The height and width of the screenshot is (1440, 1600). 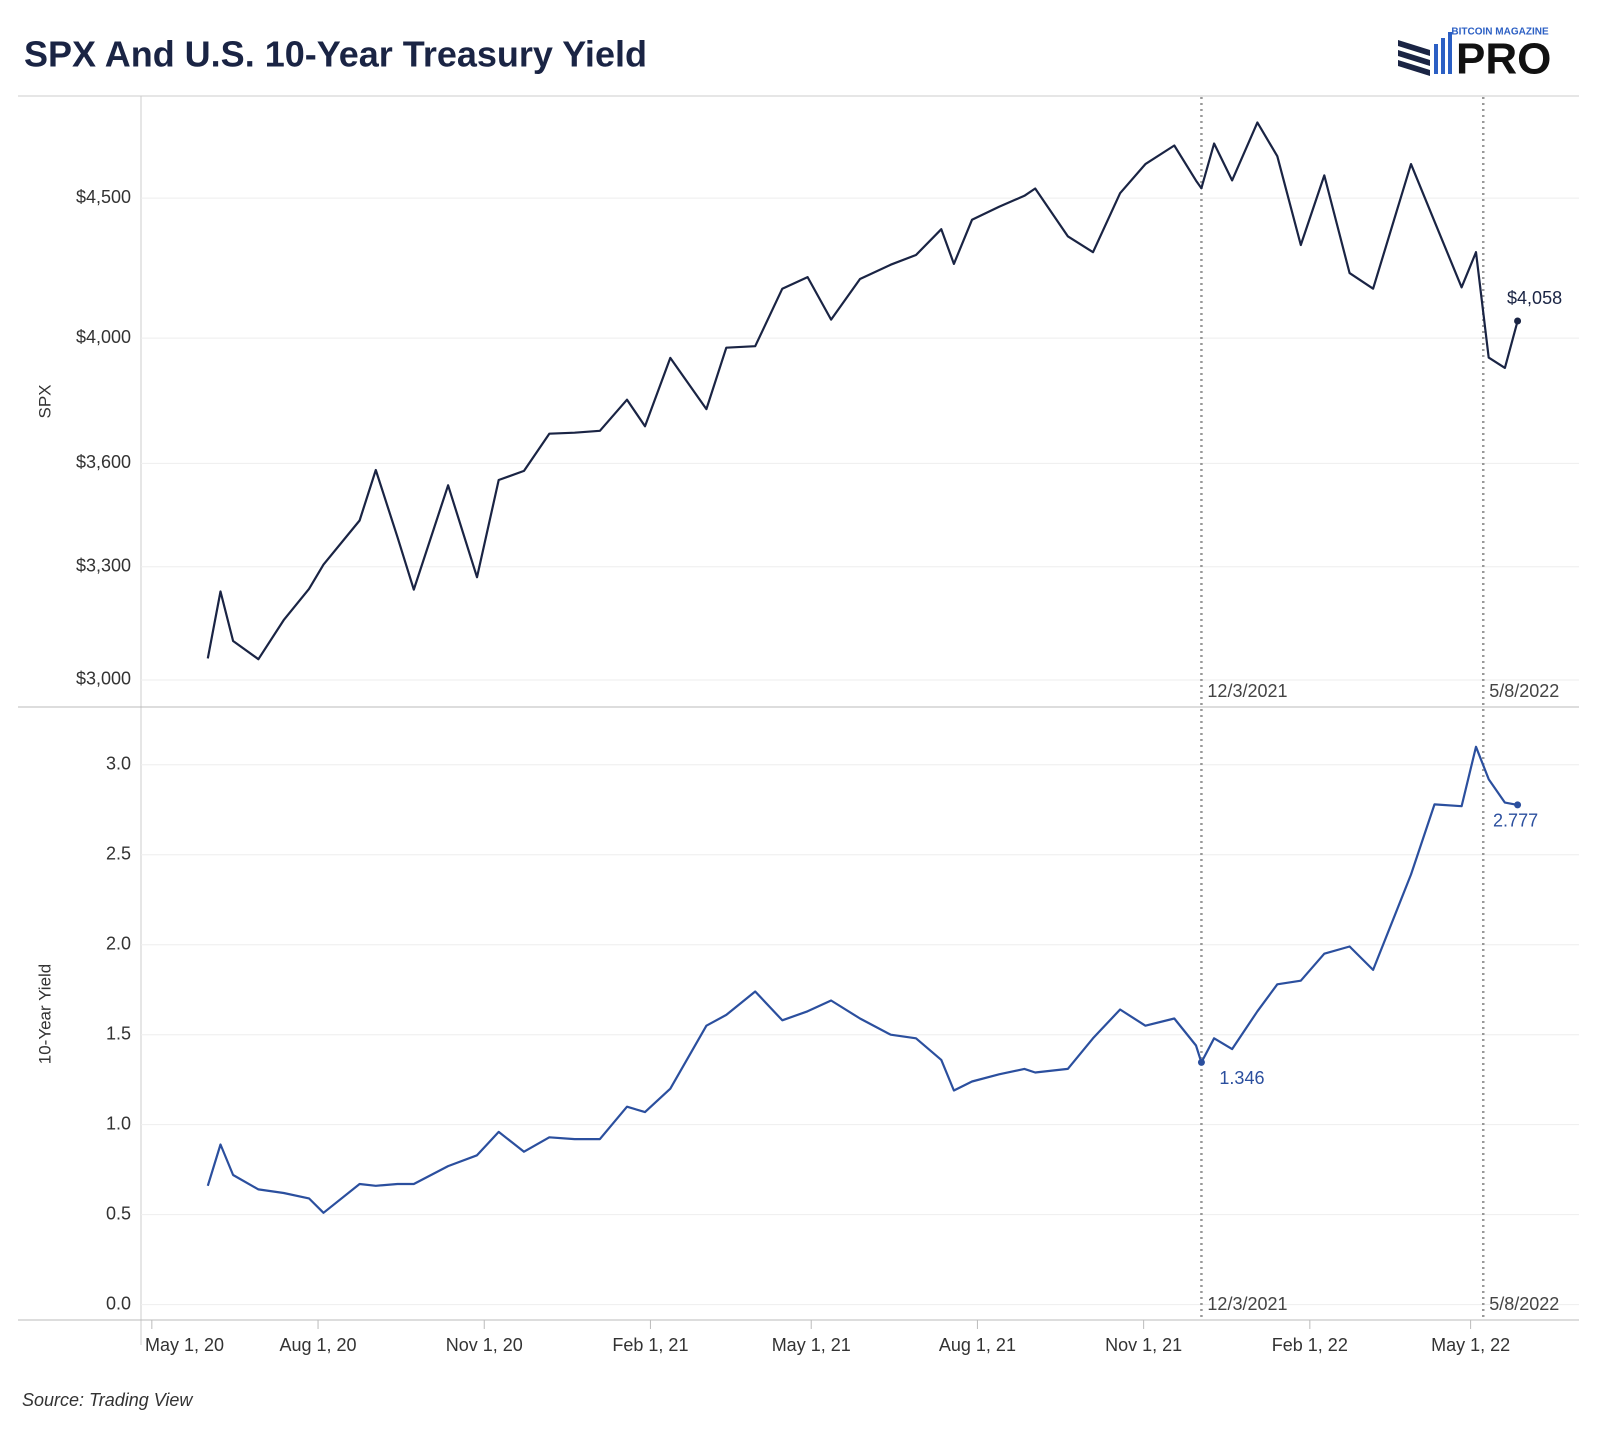 I want to click on y-tick-label: $4,000, so click(x=103, y=337).